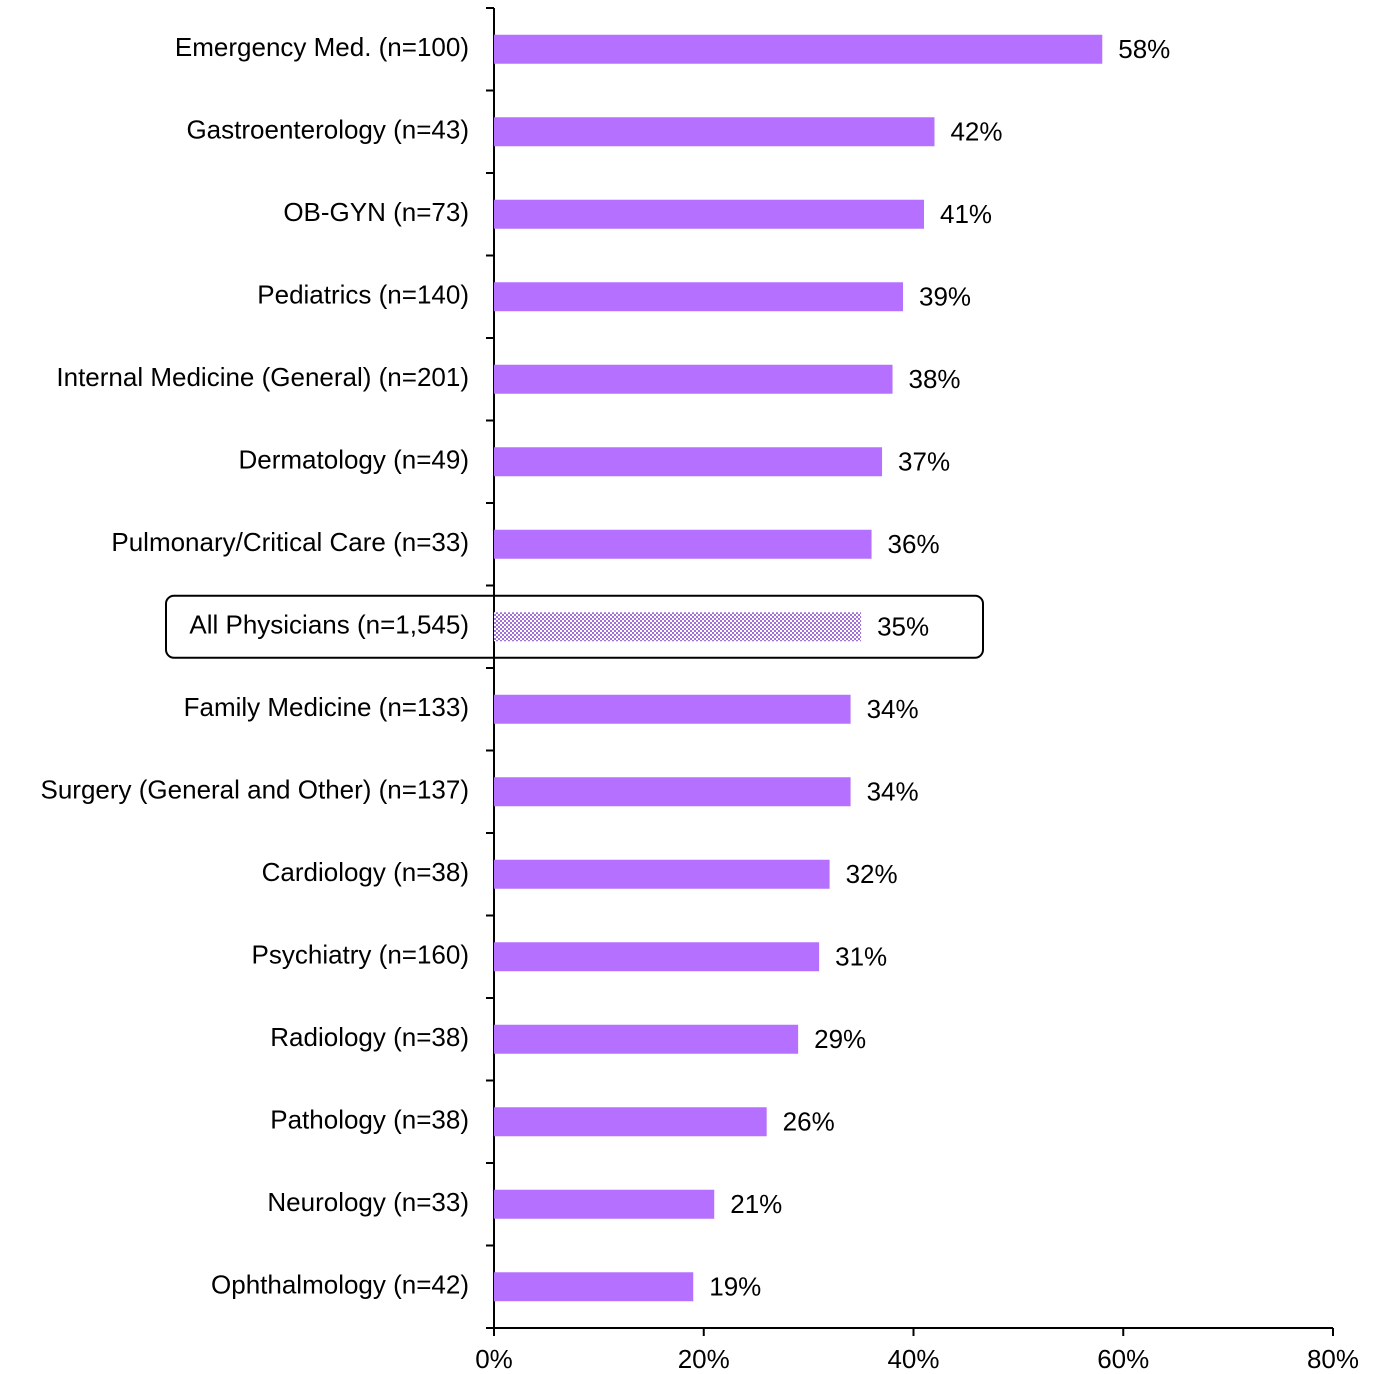  I want to click on y-tick-label: Surgery (General and Other) (n=137), so click(255, 790).